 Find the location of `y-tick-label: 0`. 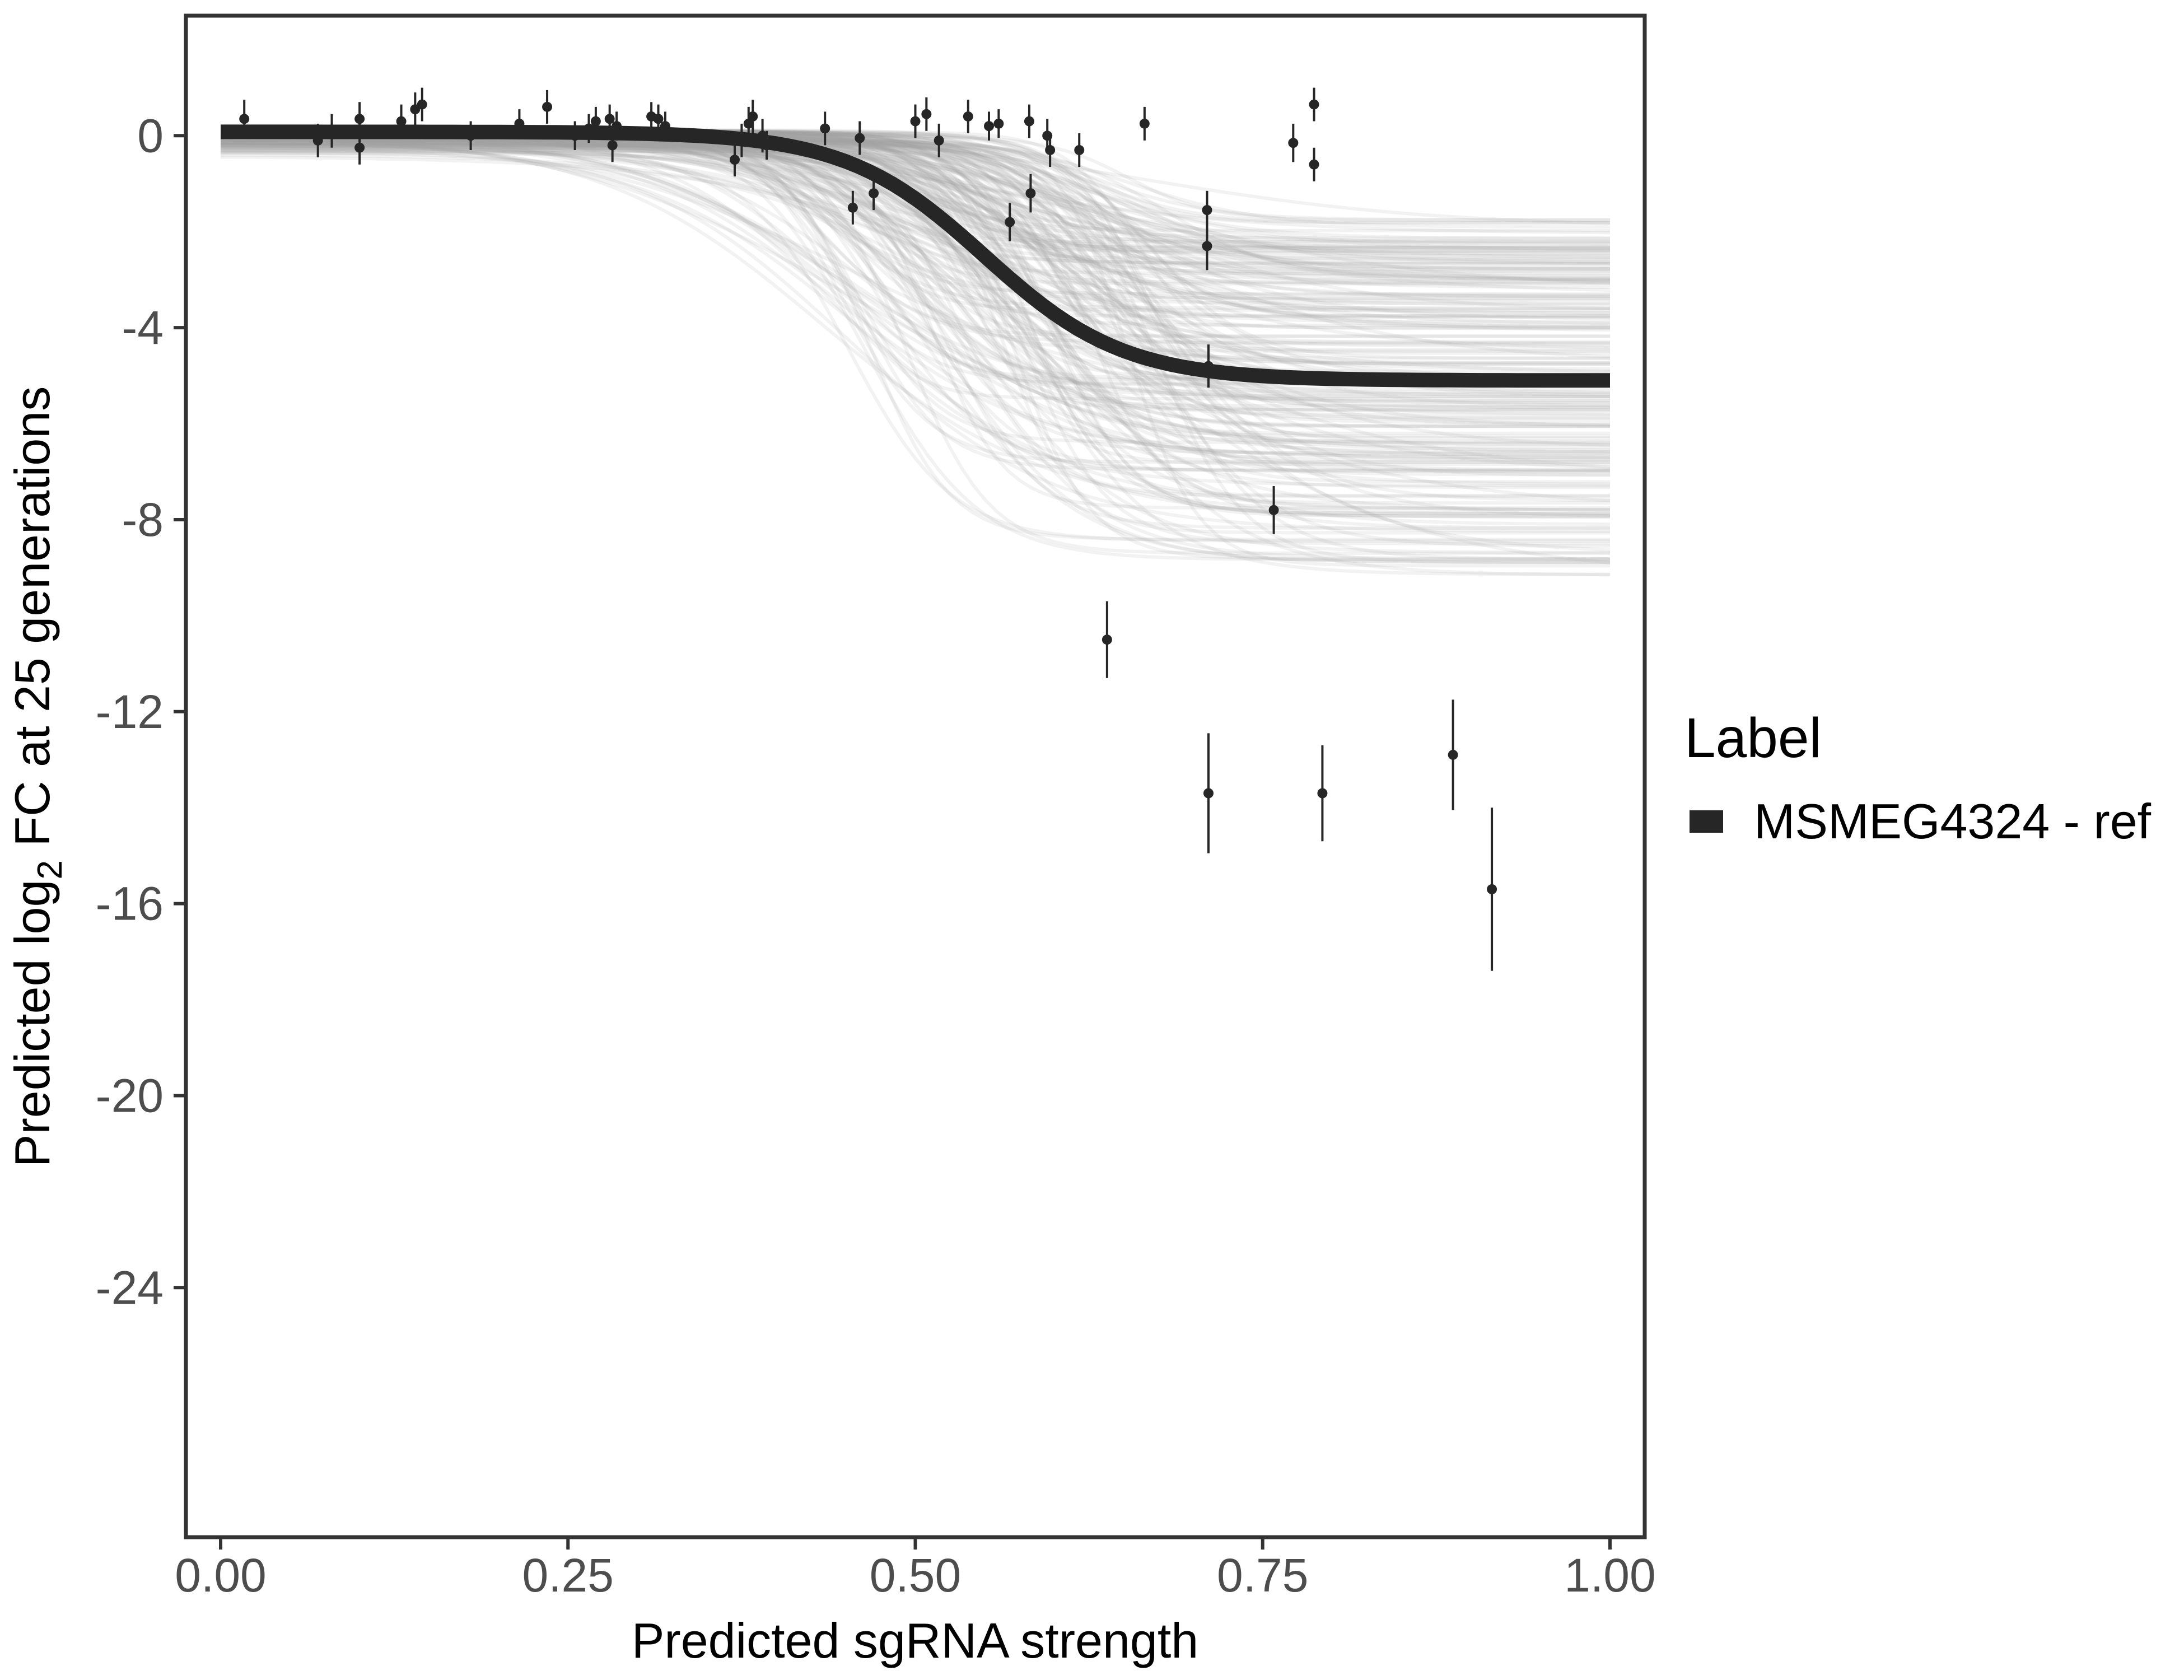

y-tick-label: 0 is located at coordinates (151, 136).